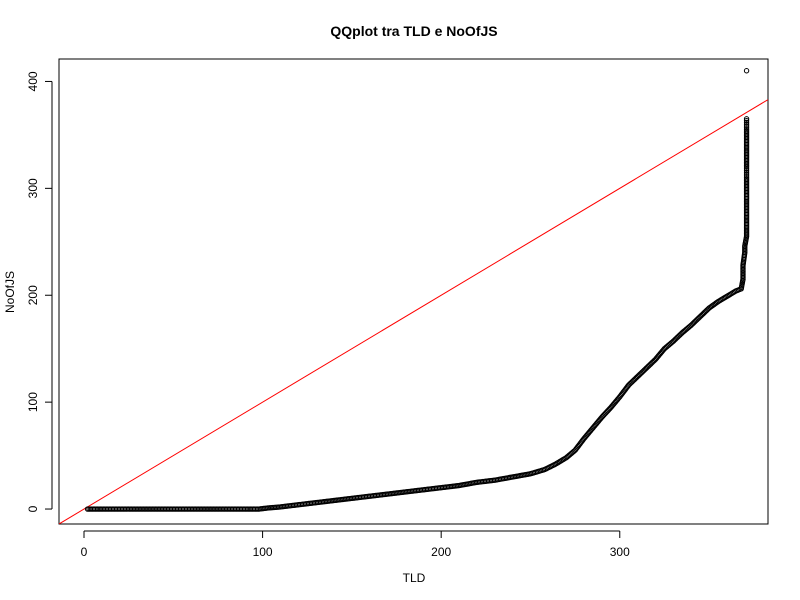  I want to click on x-axis-label: TLD, so click(414, 578).